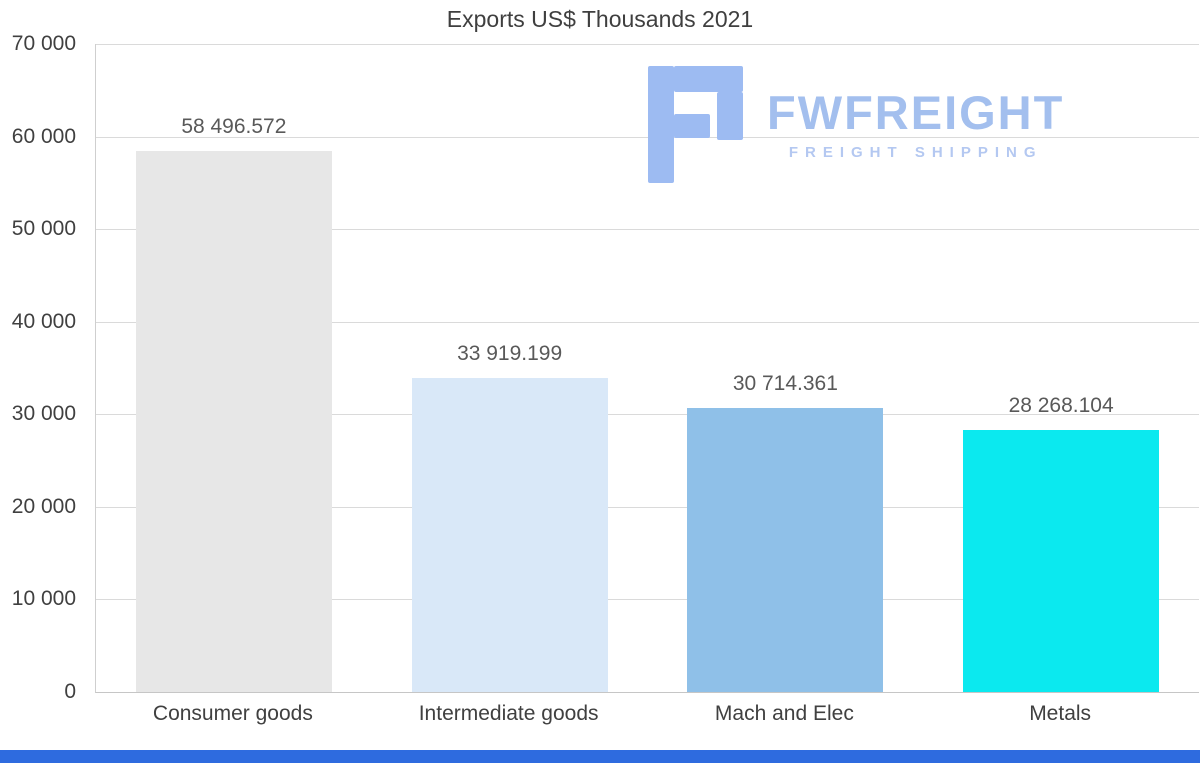 This screenshot has height=763, width=1200. Describe the element at coordinates (1061, 561) in the screenshot. I see `bar-metals` at that location.